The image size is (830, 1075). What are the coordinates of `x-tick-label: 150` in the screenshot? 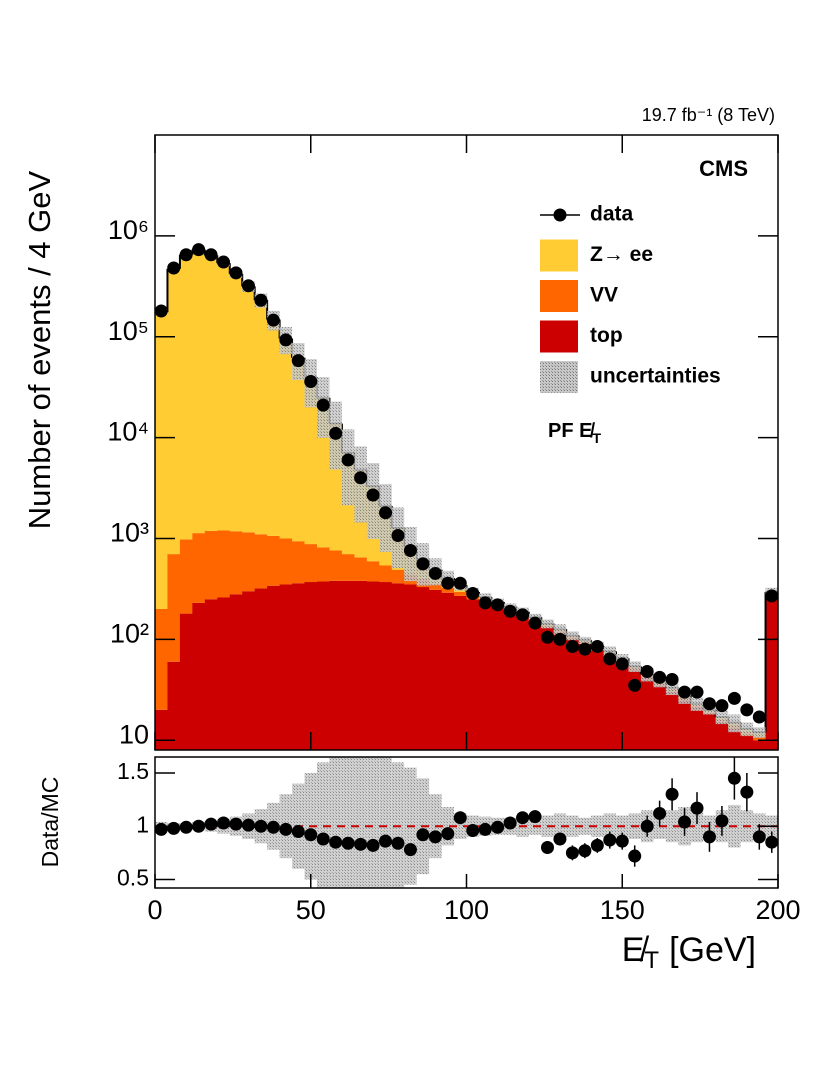 It's located at (622, 910).